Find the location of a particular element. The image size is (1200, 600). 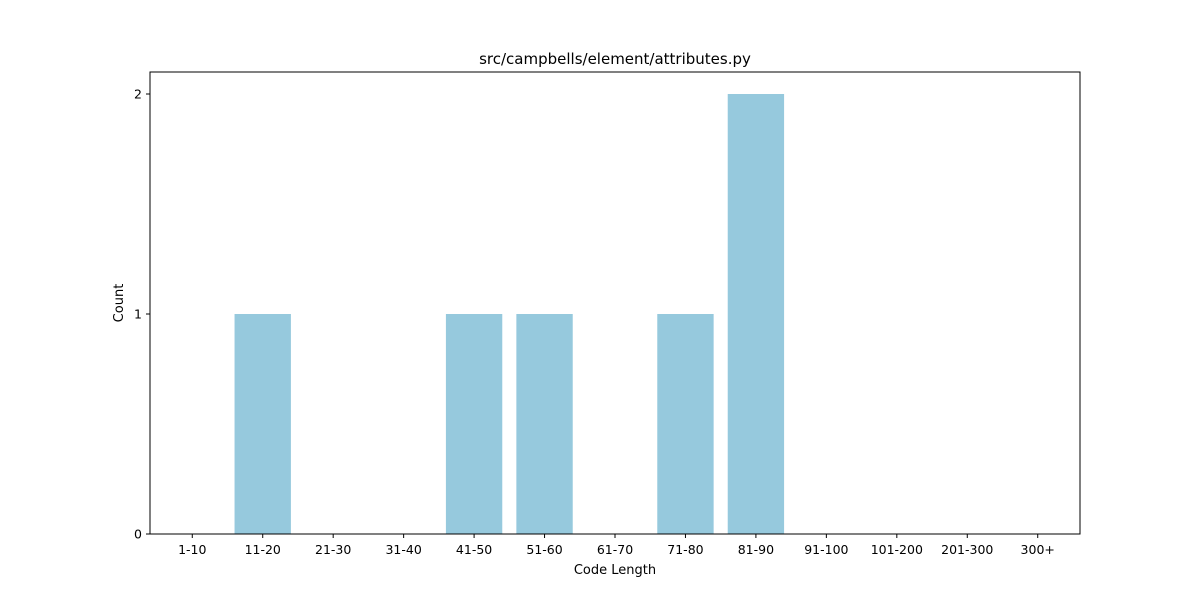

x-tick-label: 101-200 is located at coordinates (897, 549).